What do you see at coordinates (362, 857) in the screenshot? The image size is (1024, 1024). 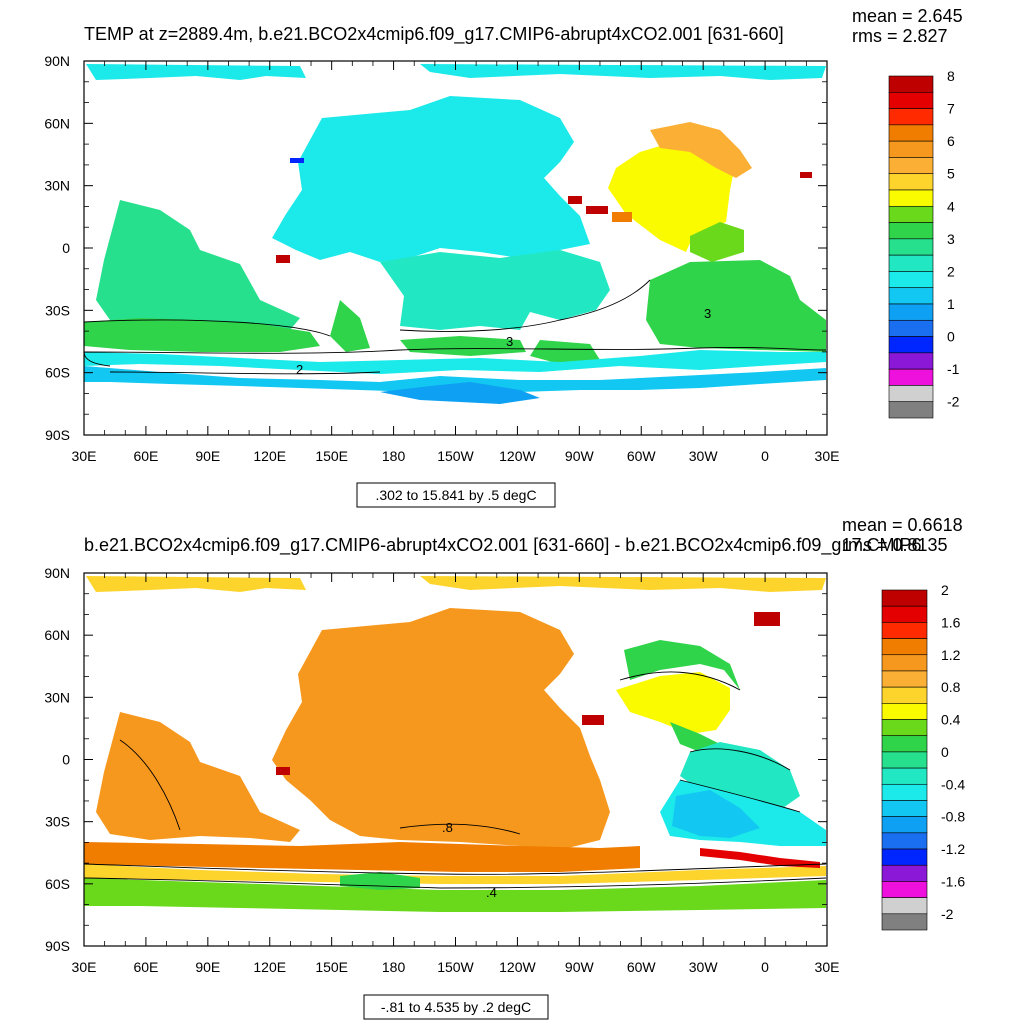 I see `southern-ocean-warm-band` at bounding box center [362, 857].